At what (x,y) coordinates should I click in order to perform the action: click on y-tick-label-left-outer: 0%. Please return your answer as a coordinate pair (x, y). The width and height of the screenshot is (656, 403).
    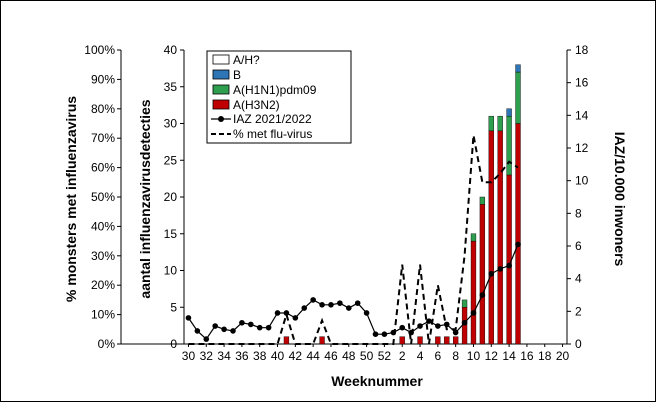
    Looking at the image, I should click on (107, 344).